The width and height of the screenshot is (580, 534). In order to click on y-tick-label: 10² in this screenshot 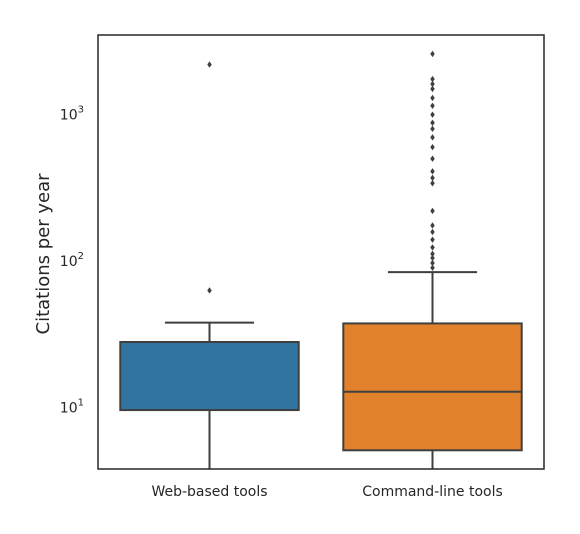, I will do `click(72, 260)`.